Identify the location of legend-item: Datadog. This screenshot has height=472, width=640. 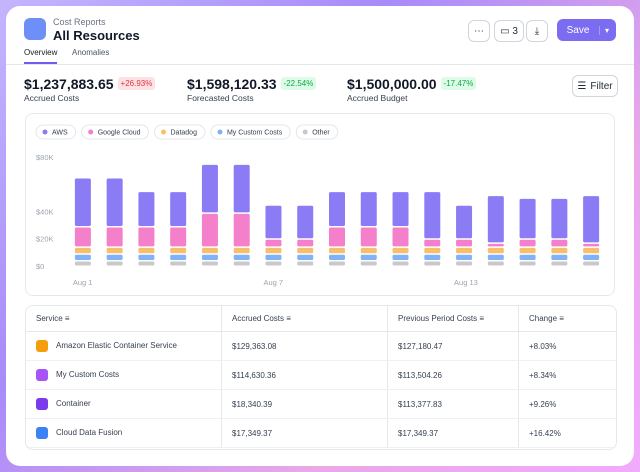
(180, 132).